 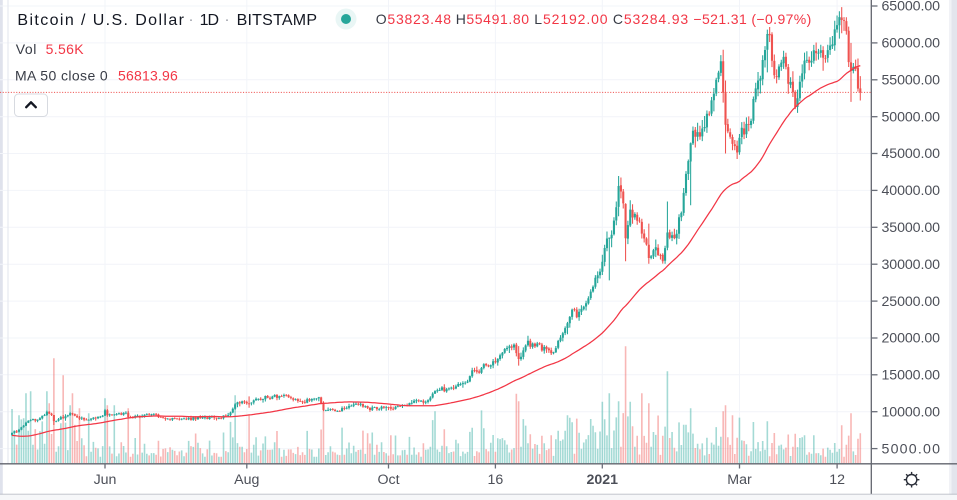 I want to click on svg-text: Mar, so click(x=739, y=480).